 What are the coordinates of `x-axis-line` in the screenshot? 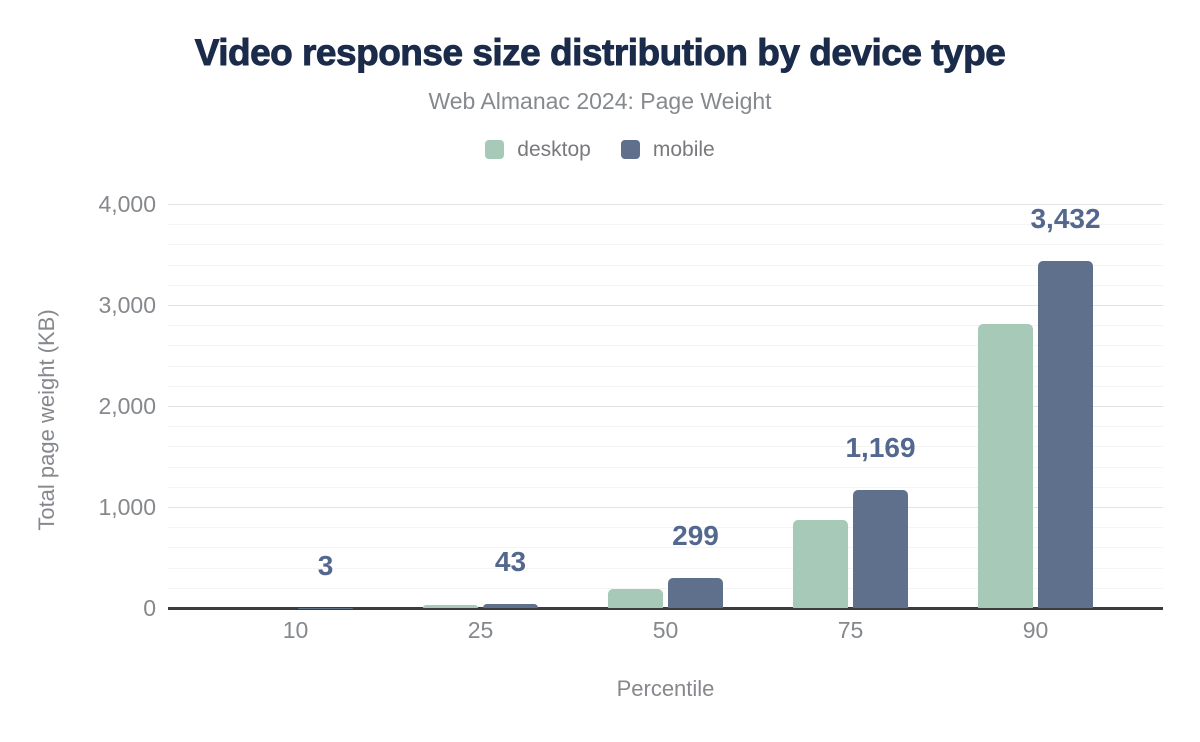 It's located at (665, 608).